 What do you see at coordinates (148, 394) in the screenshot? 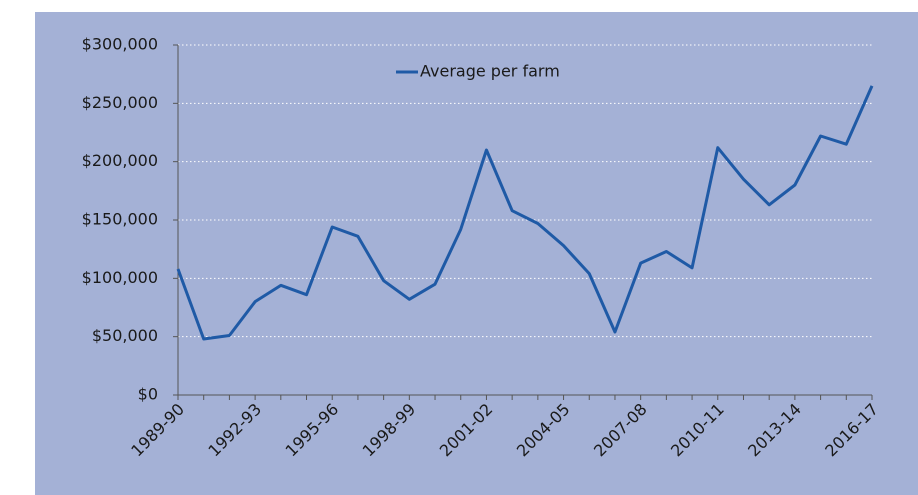
I see `y-tick-label: $0` at bounding box center [148, 394].